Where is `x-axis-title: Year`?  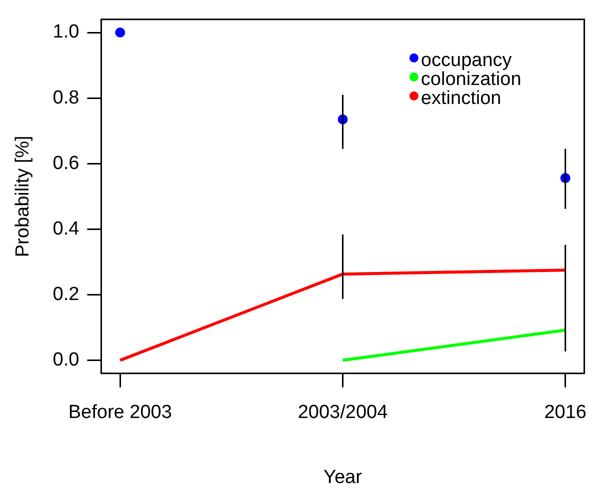
x-axis-title: Year is located at coordinates (343, 477).